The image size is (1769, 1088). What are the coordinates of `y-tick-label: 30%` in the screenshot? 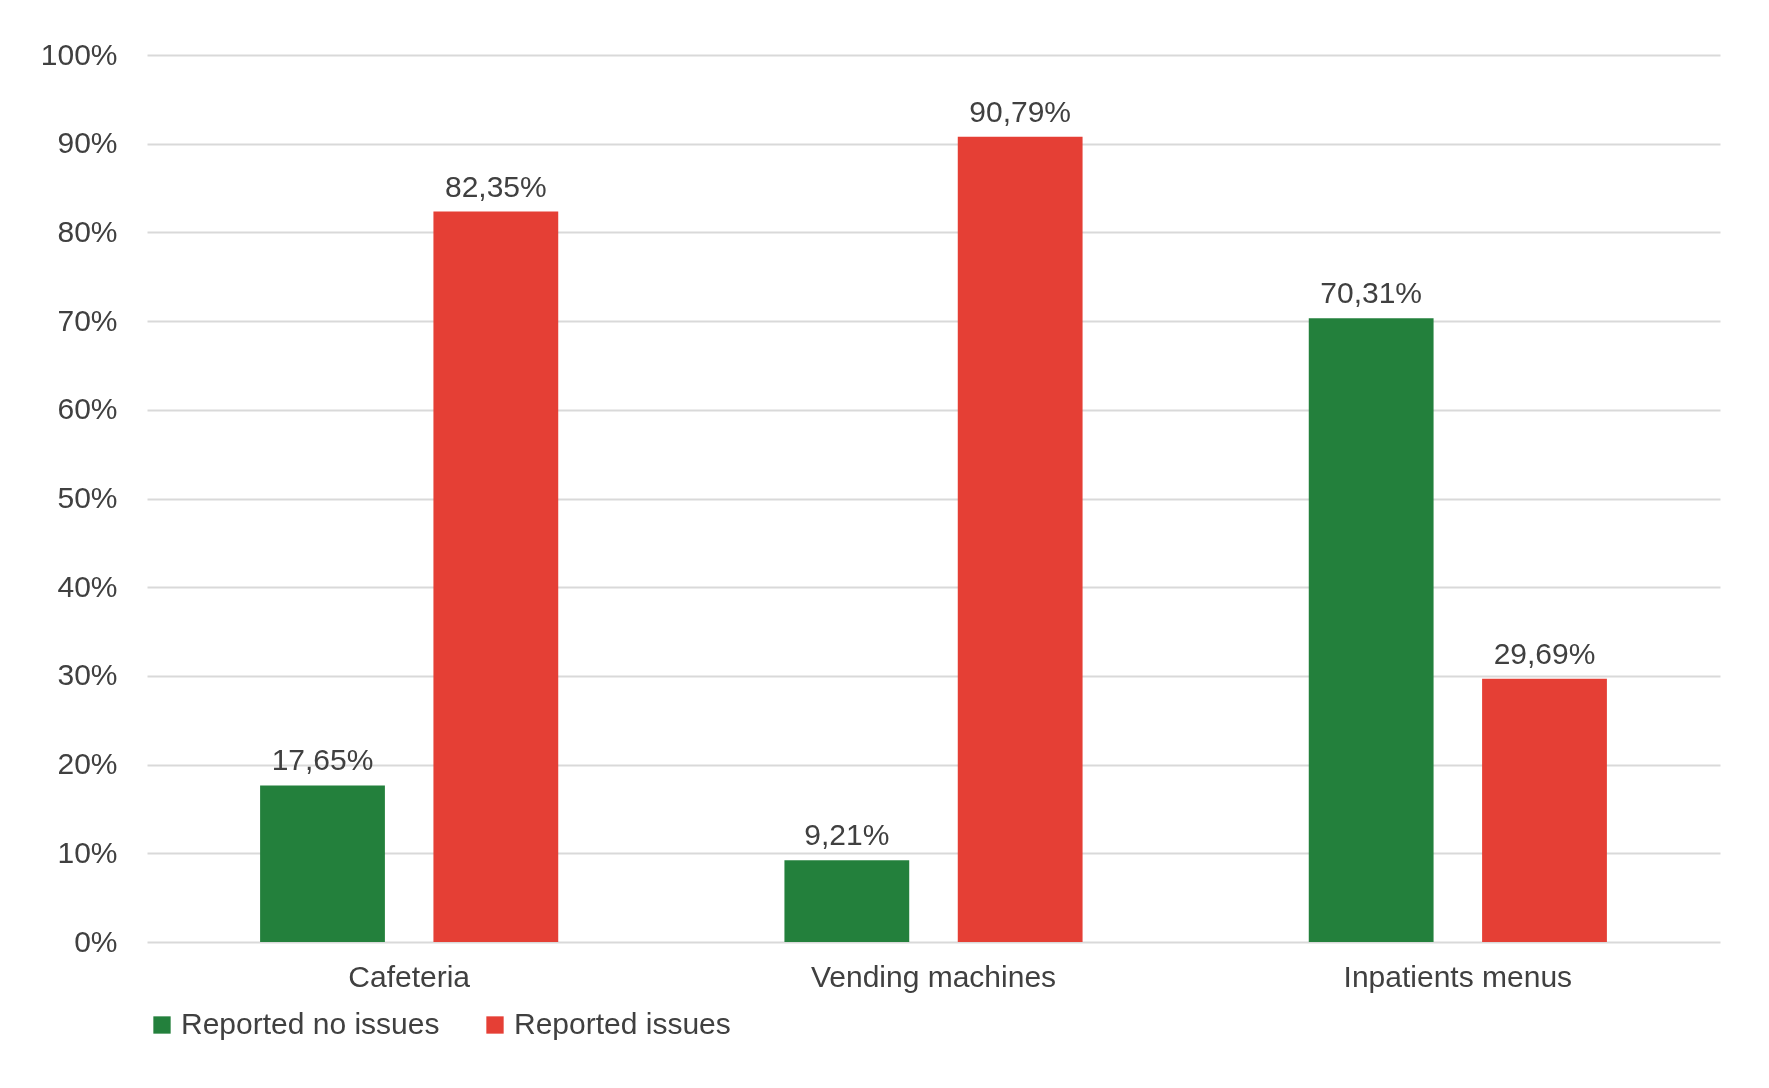 It's located at (87, 675).